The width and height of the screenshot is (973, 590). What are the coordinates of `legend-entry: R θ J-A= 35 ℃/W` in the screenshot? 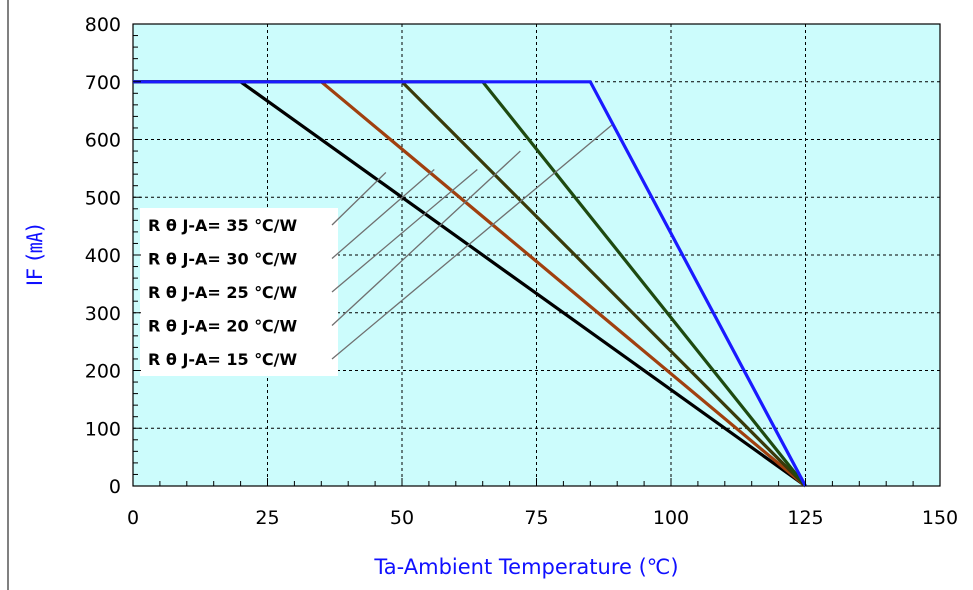 It's located at (222, 225).